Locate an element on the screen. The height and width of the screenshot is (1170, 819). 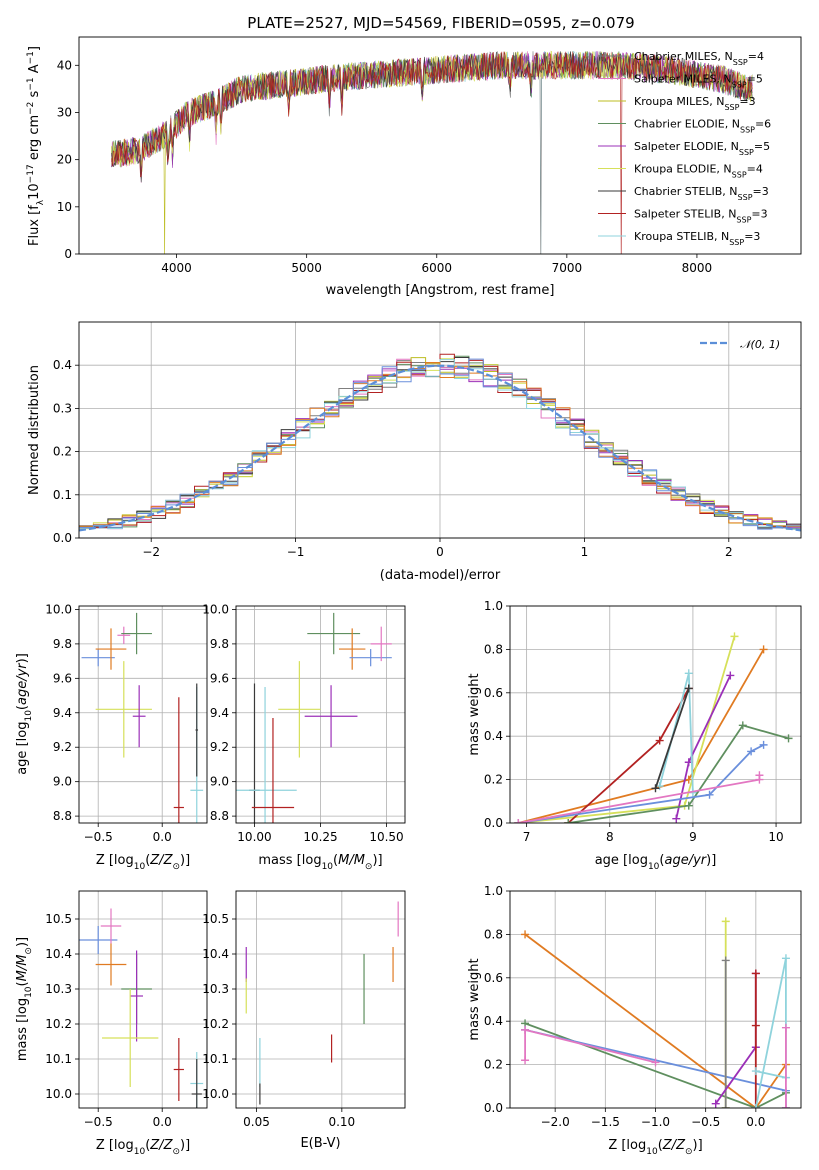
x-tick-label: 8000 is located at coordinates (697, 268).